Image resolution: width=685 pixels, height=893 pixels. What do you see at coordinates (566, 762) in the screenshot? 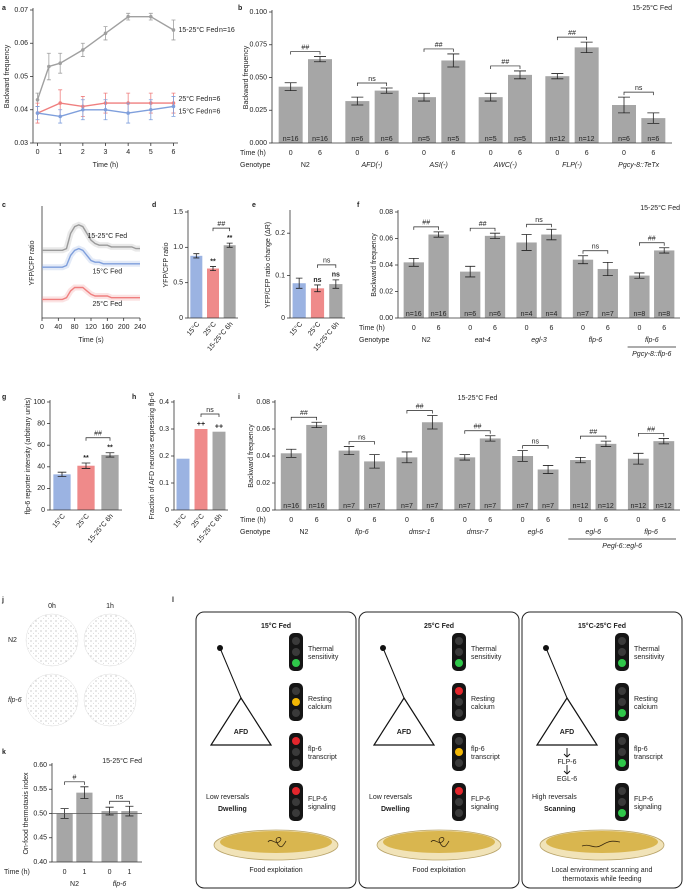
I see `cascade-label: FLP-6` at bounding box center [566, 762].